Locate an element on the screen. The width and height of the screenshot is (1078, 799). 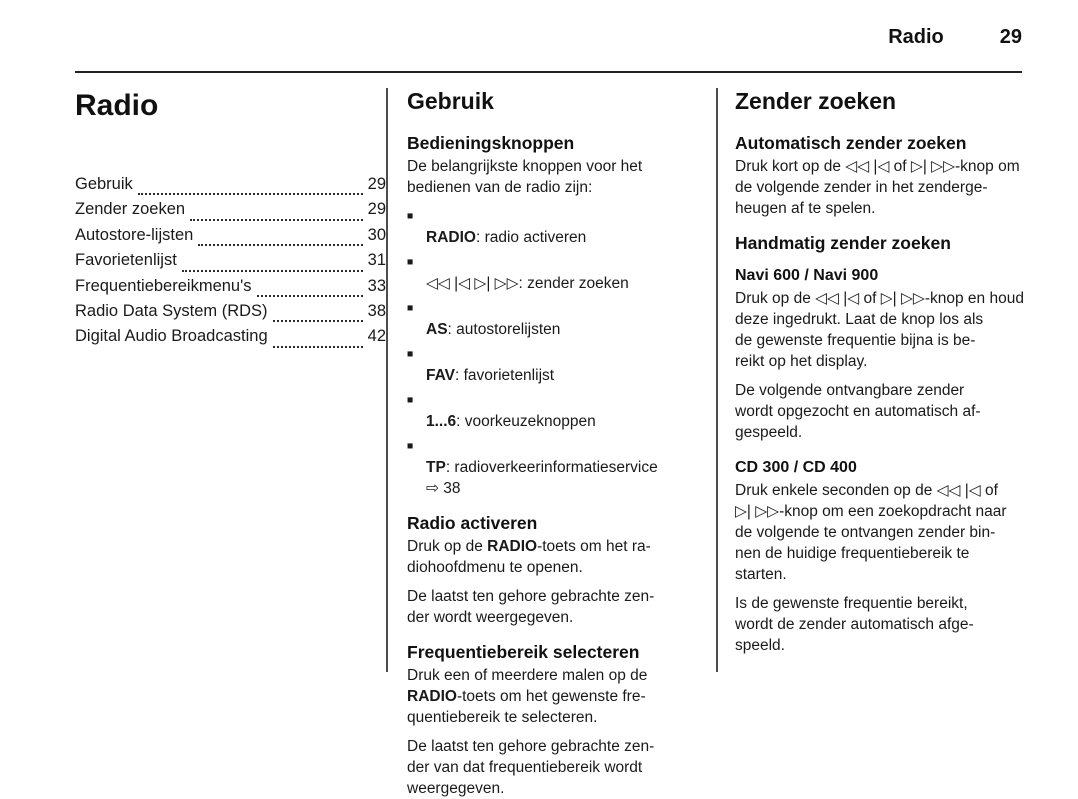
toc-item: Zender zoeken 29 is located at coordinates (230, 212).